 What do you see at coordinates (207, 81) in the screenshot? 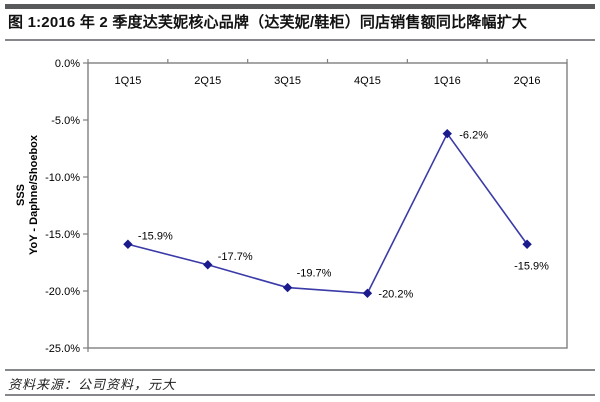
I see `x-tick-label: 2Q15` at bounding box center [207, 81].